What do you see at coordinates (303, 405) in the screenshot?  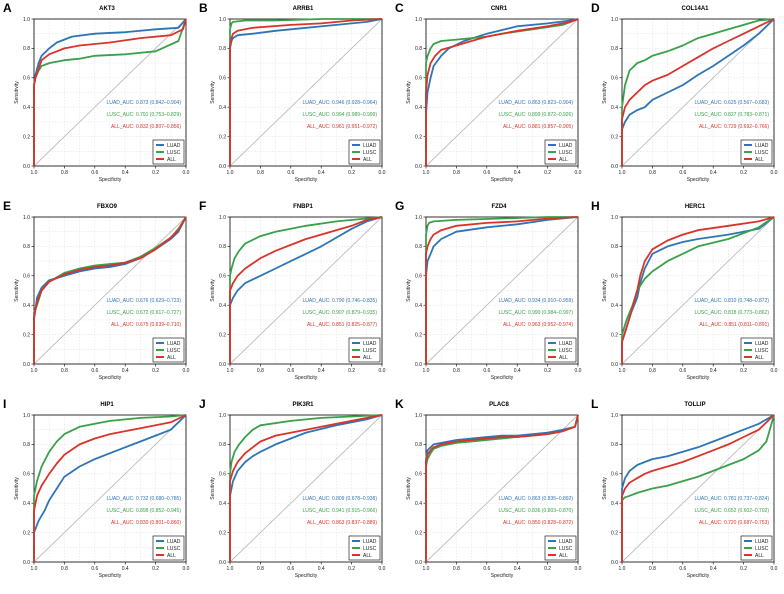 I see `panel-title: PIK3R1` at bounding box center [303, 405].